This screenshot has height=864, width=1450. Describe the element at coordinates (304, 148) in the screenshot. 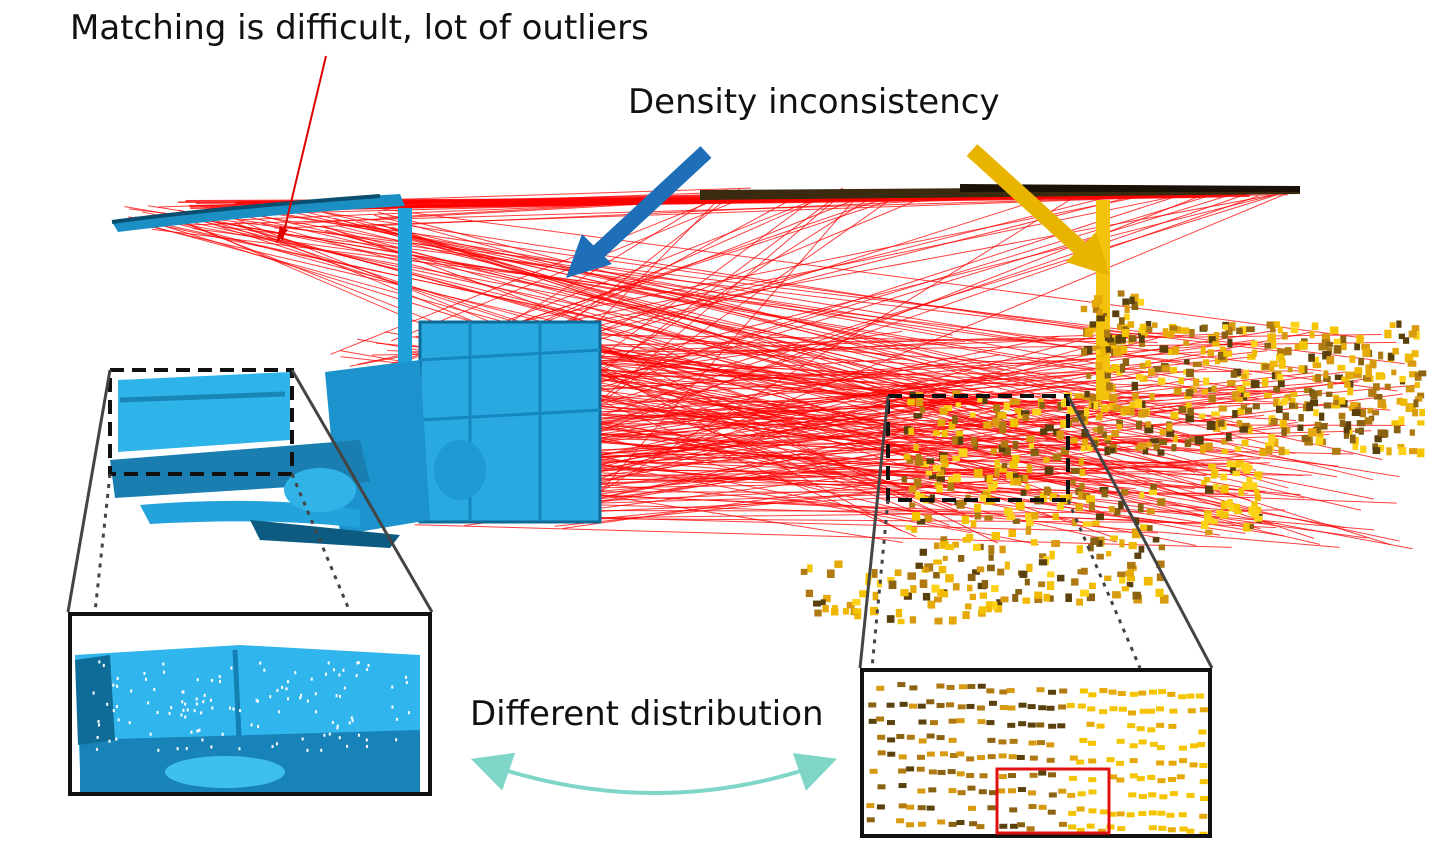

I see `callout-pointer` at that location.